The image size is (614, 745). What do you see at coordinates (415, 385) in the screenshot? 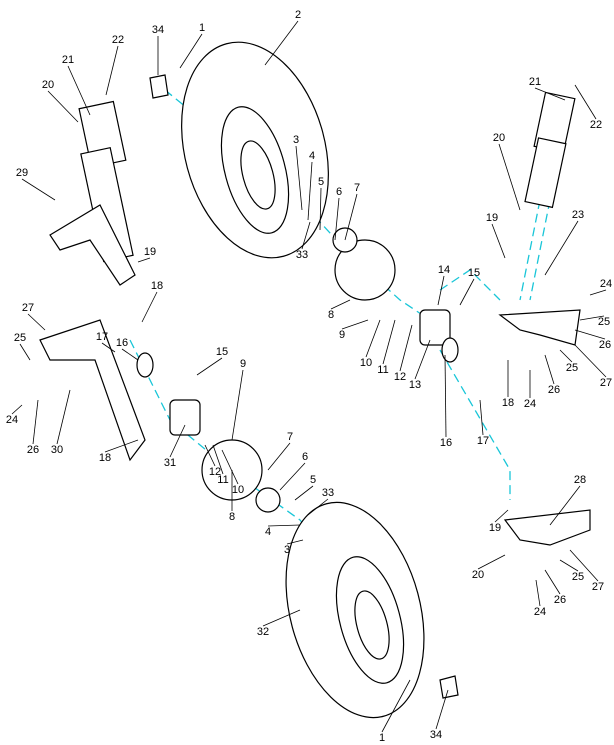
I see `callout-number: 13` at bounding box center [415, 385].